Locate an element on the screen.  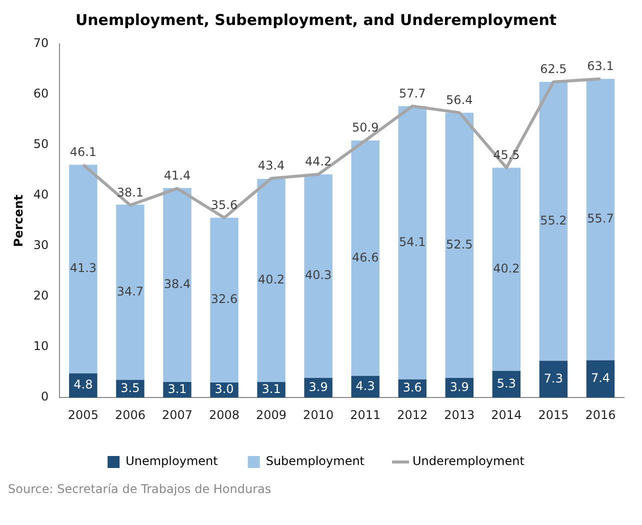
data-label: 4.8 is located at coordinates (83, 385).